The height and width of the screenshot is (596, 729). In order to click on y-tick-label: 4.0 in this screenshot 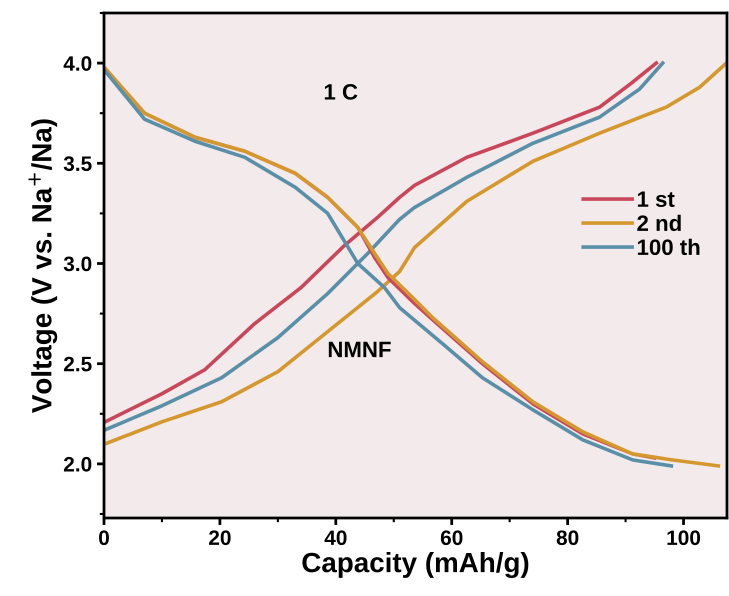, I will do `click(78, 63)`.